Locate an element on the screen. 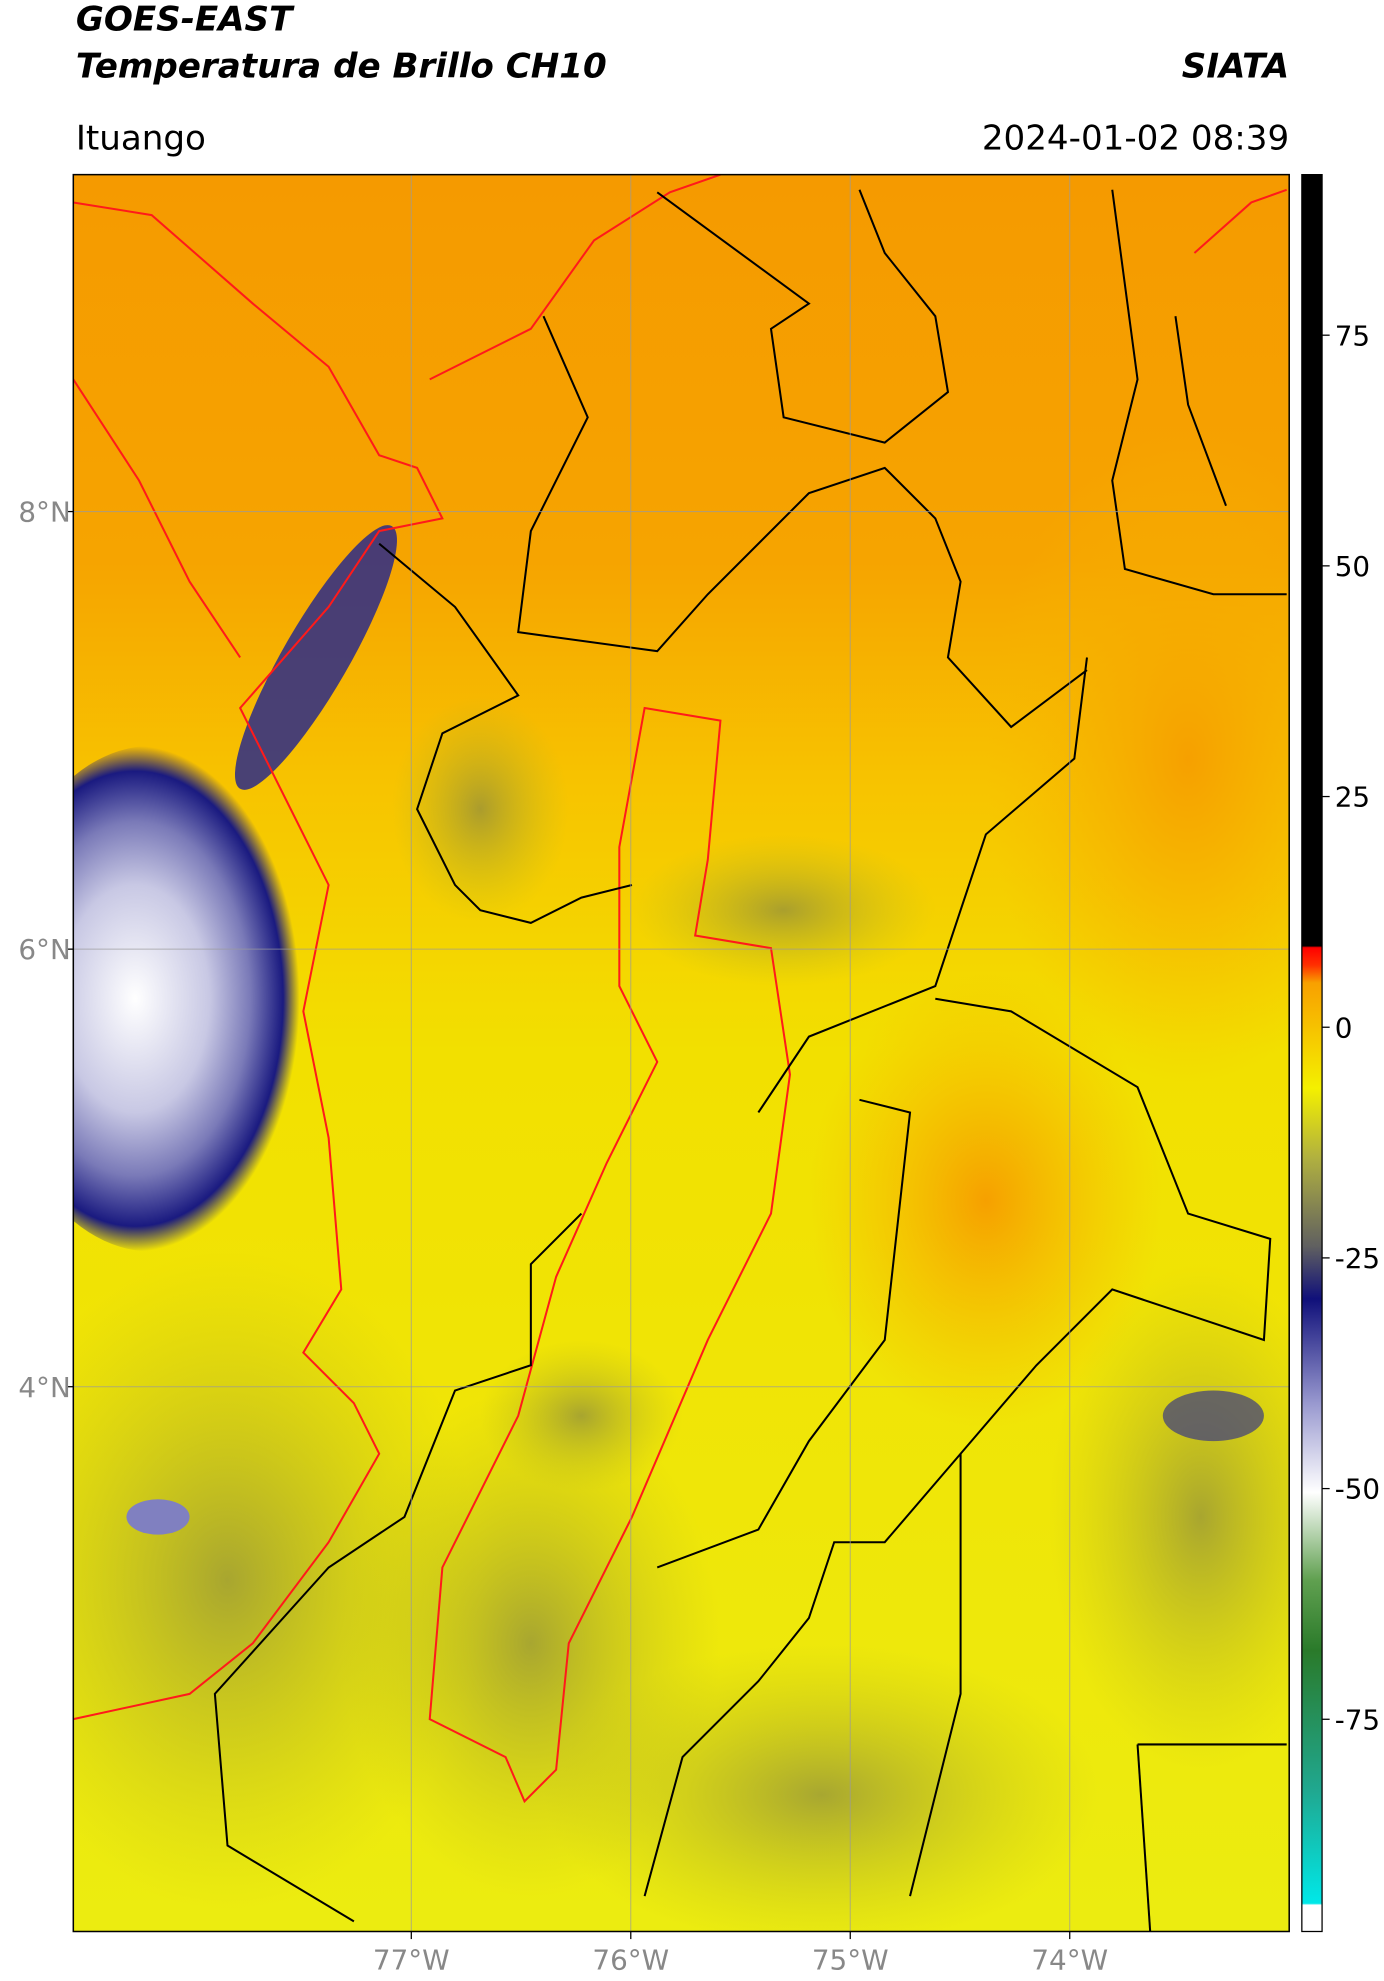 The height and width of the screenshot is (1981, 1384). region: Ituango is located at coordinates (141, 138).